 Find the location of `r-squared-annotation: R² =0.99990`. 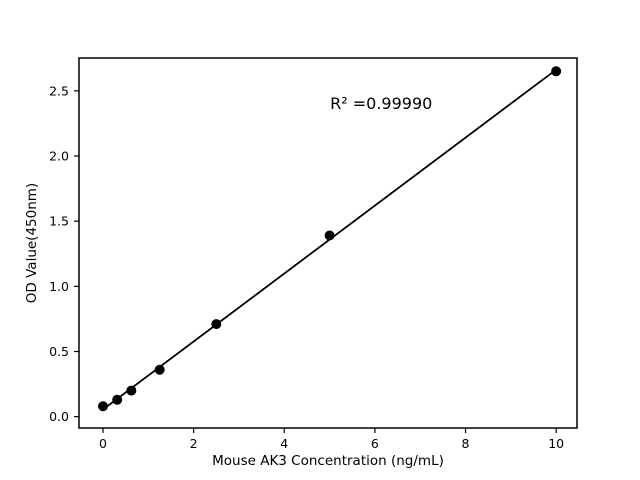

r-squared-annotation: R² =0.99990 is located at coordinates (381, 103).